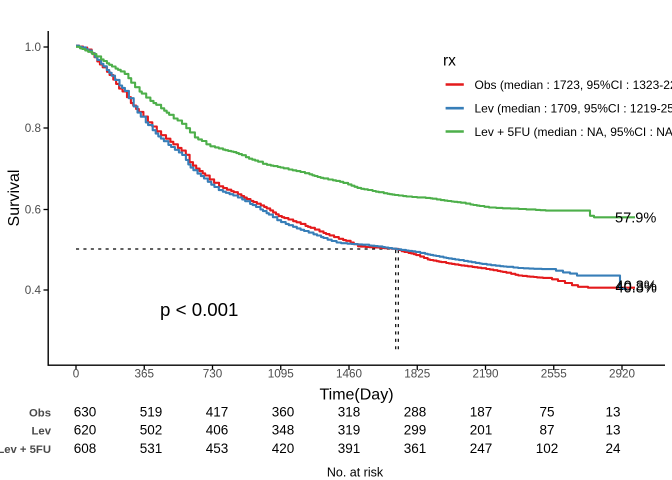 Image resolution: width=672 pixels, height=480 pixels. What do you see at coordinates (144, 374) in the screenshot?
I see `svg-text: 365` at bounding box center [144, 374].